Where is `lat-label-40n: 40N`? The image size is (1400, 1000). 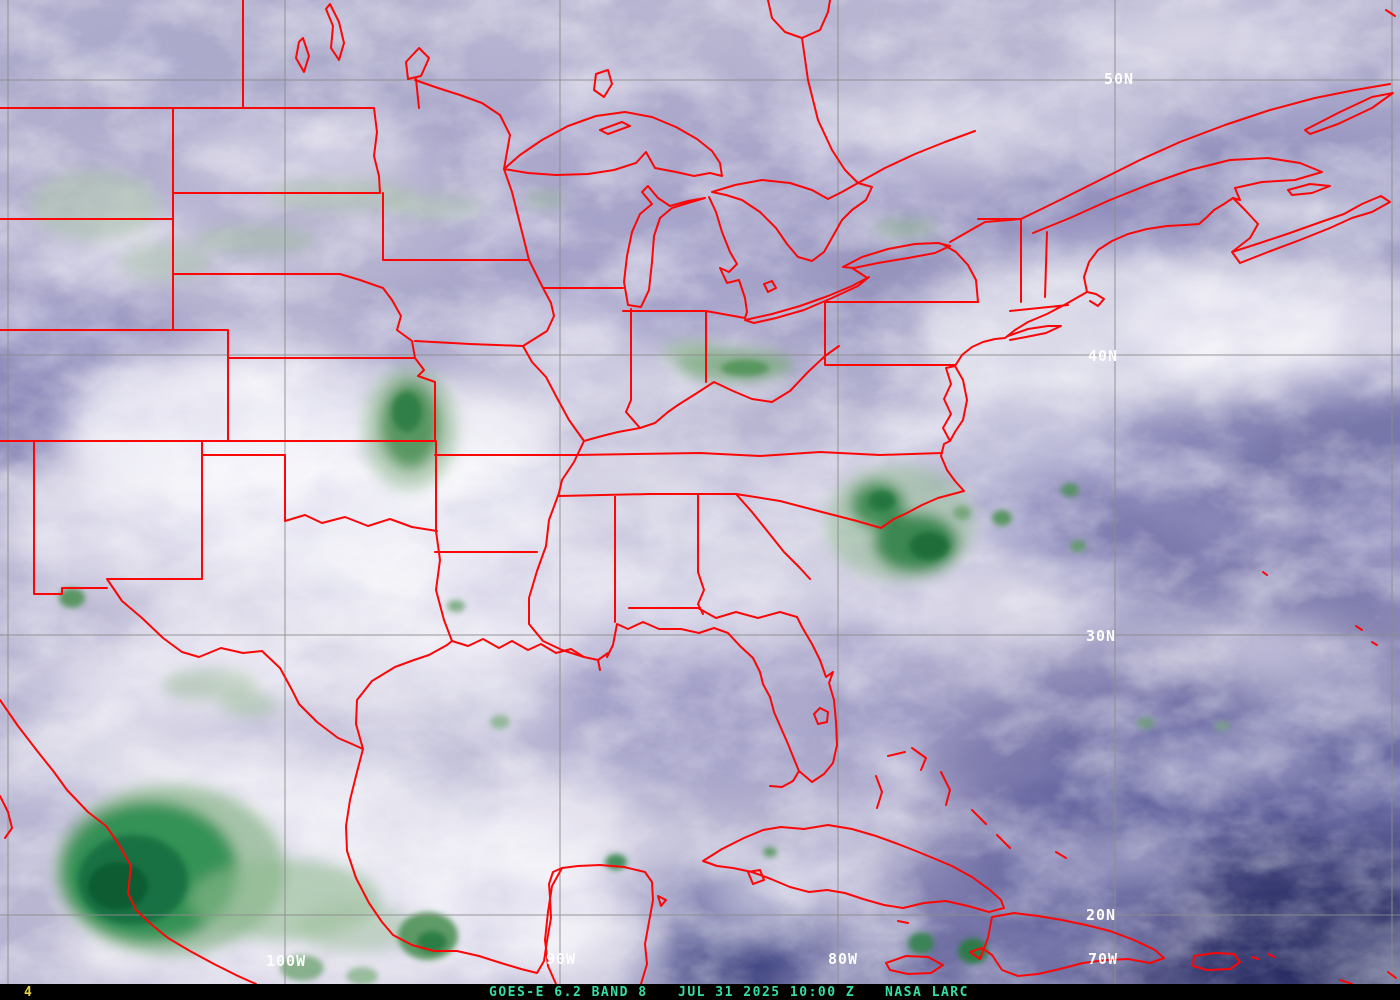 lat-label-40n: 40N is located at coordinates (1103, 356).